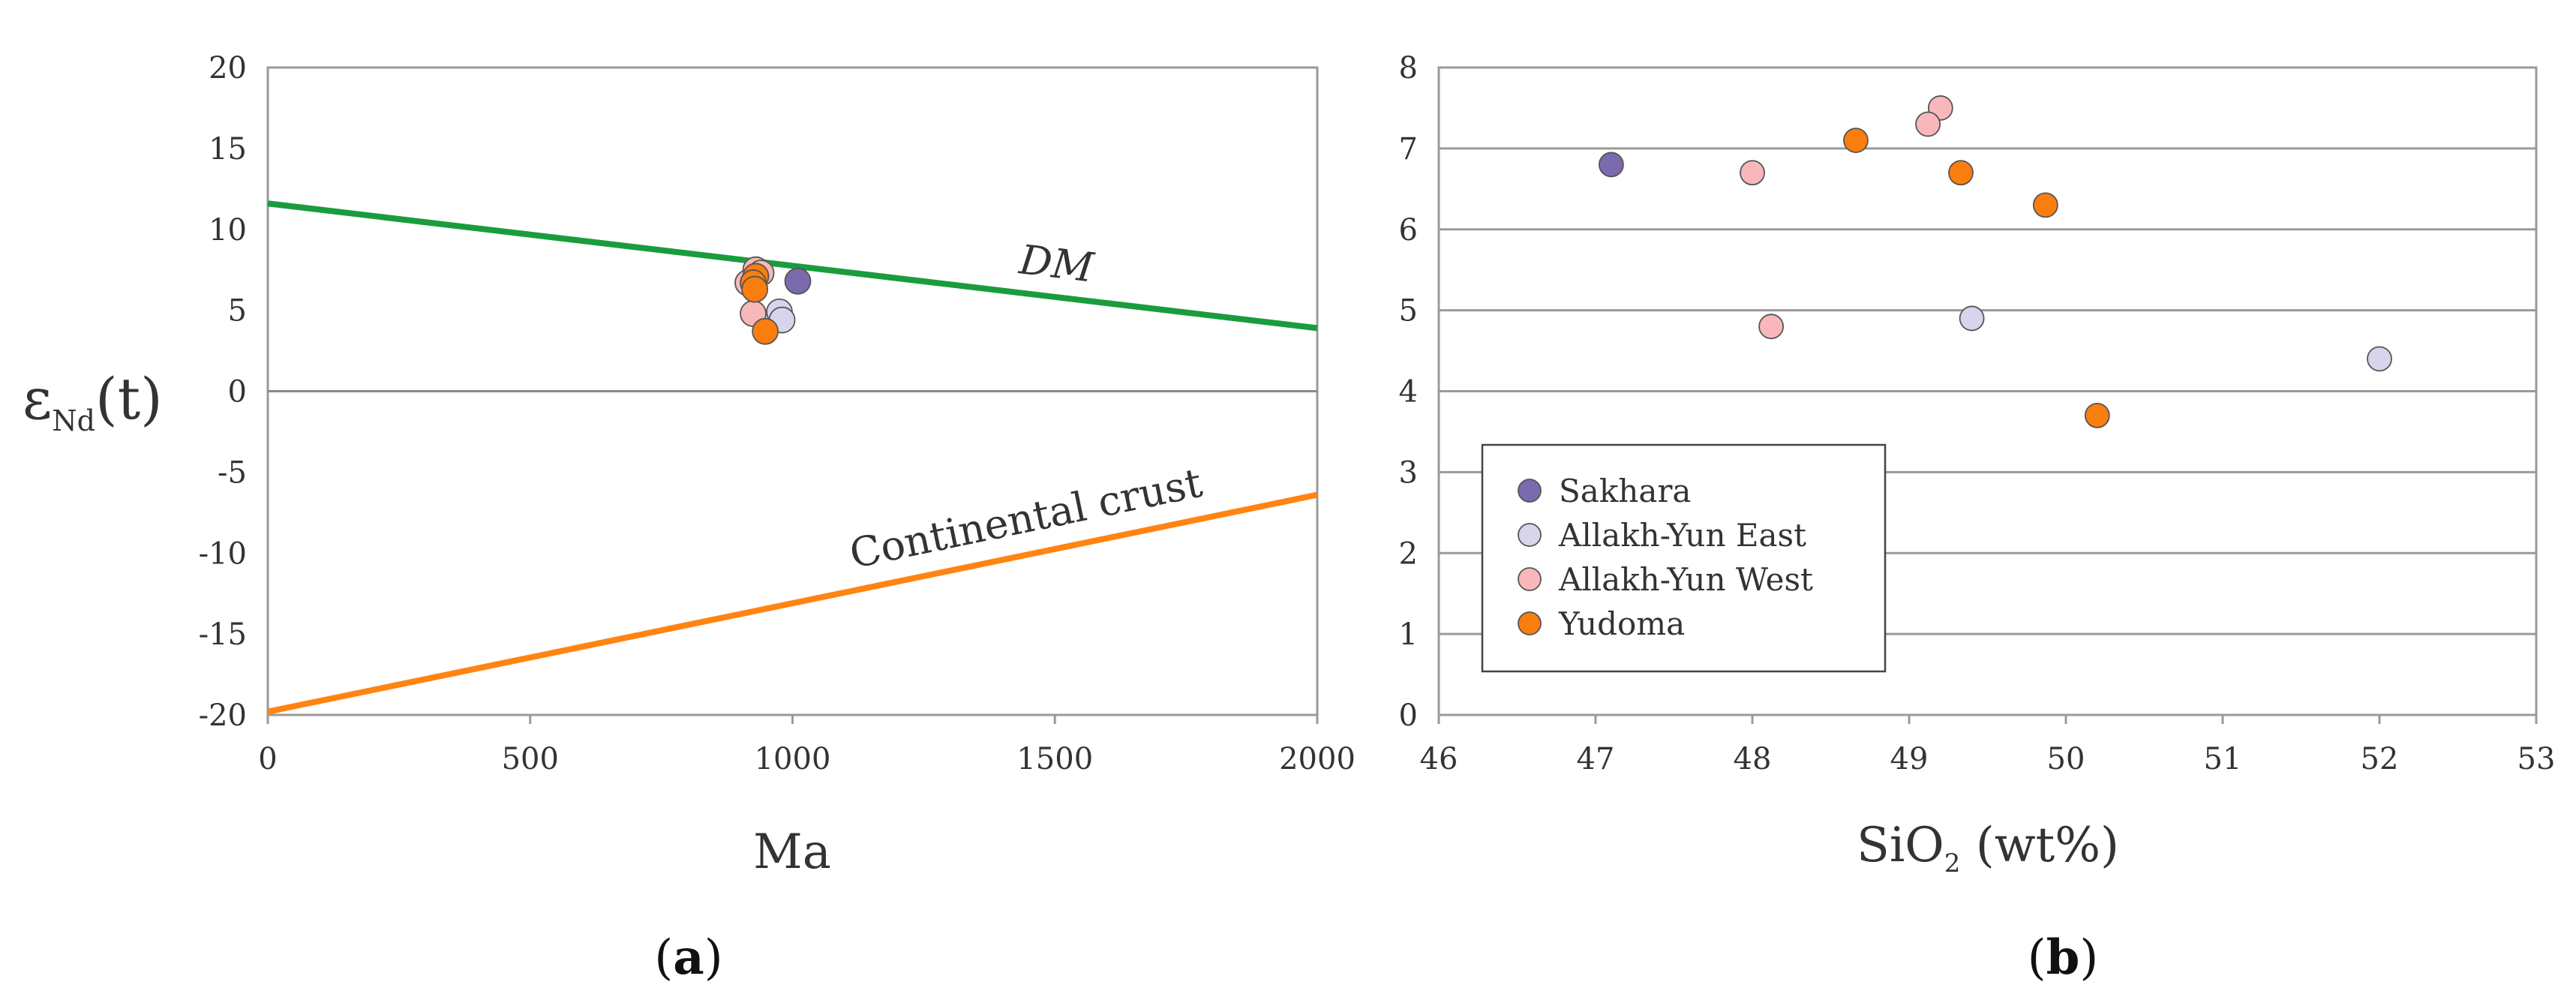 Image resolution: width=2576 pixels, height=1006 pixels. I want to click on legend-label-sakhara: Sakhara, so click(1625, 491).